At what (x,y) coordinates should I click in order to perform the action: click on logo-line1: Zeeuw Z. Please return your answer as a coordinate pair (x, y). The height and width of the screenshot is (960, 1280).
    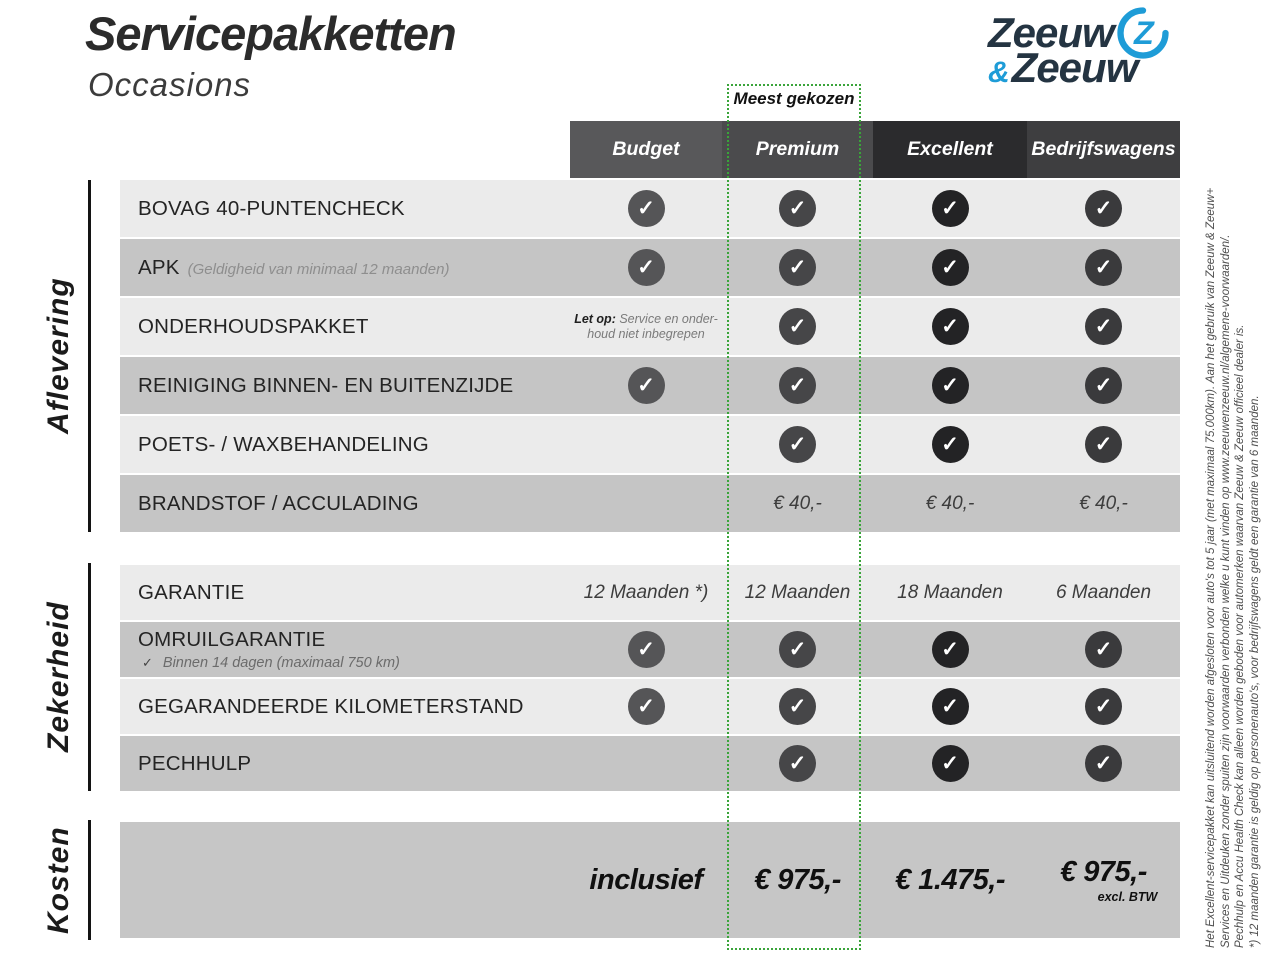
    Looking at the image, I should click on (1088, 33).